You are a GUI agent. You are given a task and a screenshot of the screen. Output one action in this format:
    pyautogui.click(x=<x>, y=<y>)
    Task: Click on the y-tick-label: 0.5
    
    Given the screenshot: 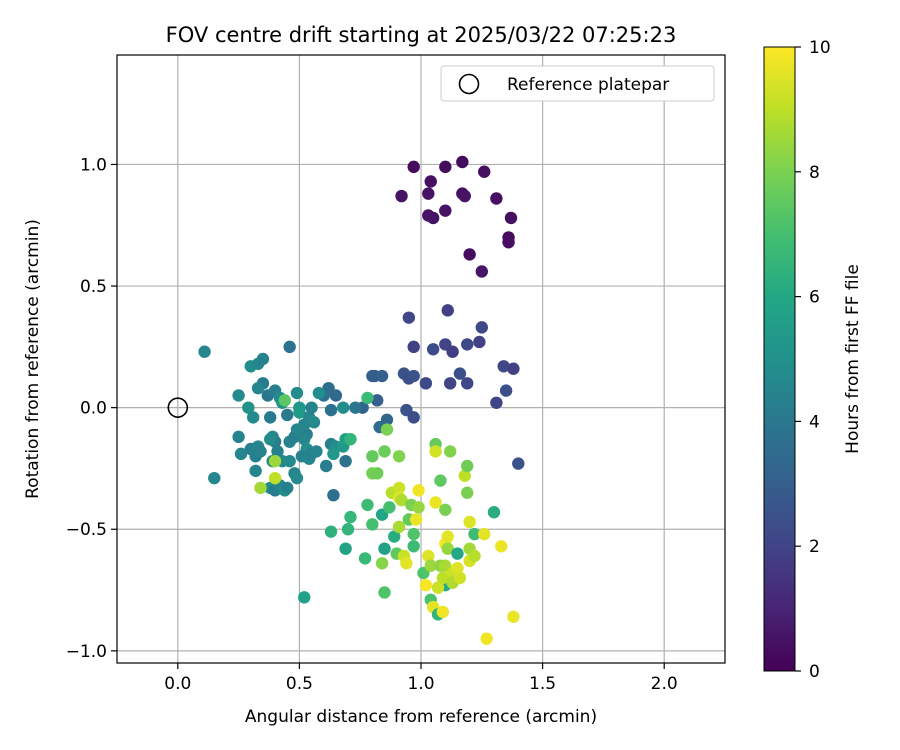 What is the action you would take?
    pyautogui.click(x=93, y=287)
    